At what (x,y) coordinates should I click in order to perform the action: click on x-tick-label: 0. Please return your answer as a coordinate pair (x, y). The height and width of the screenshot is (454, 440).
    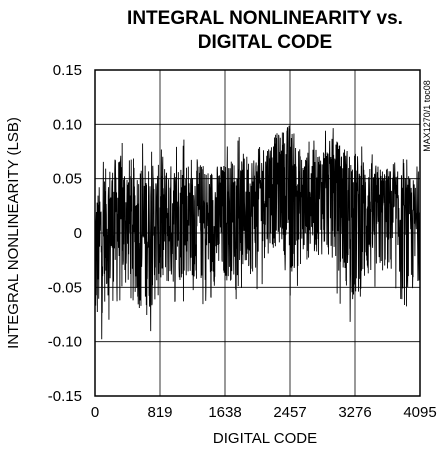
    Looking at the image, I should click on (95, 412).